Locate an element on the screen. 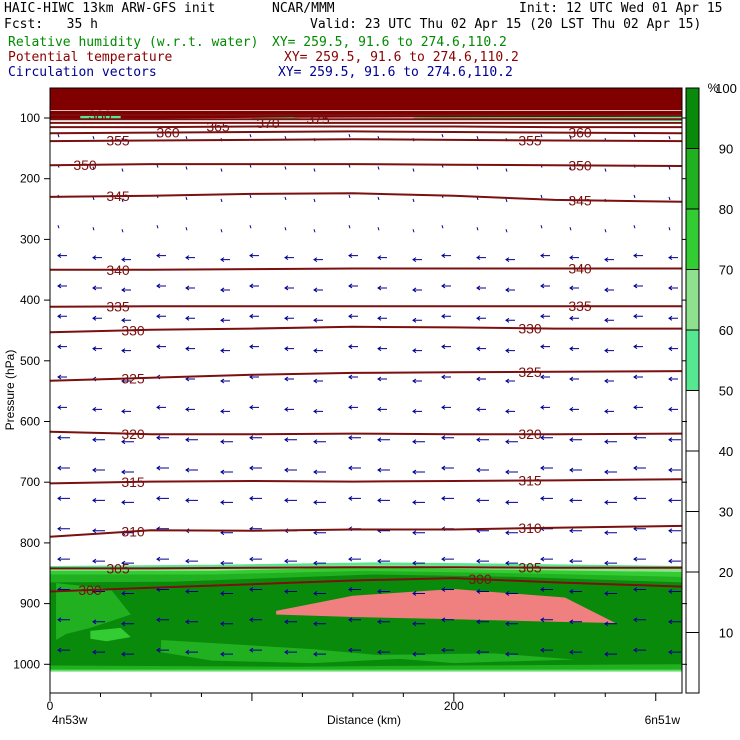 This screenshot has height=740, width=740. field-vector-name: Circulation vectors is located at coordinates (82, 72).